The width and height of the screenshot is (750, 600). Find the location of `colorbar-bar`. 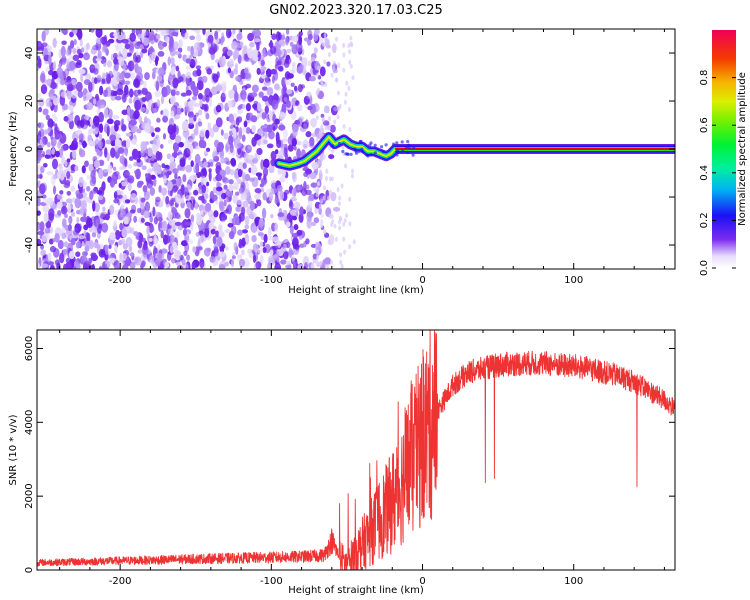

colorbar-bar is located at coordinates (724, 149).